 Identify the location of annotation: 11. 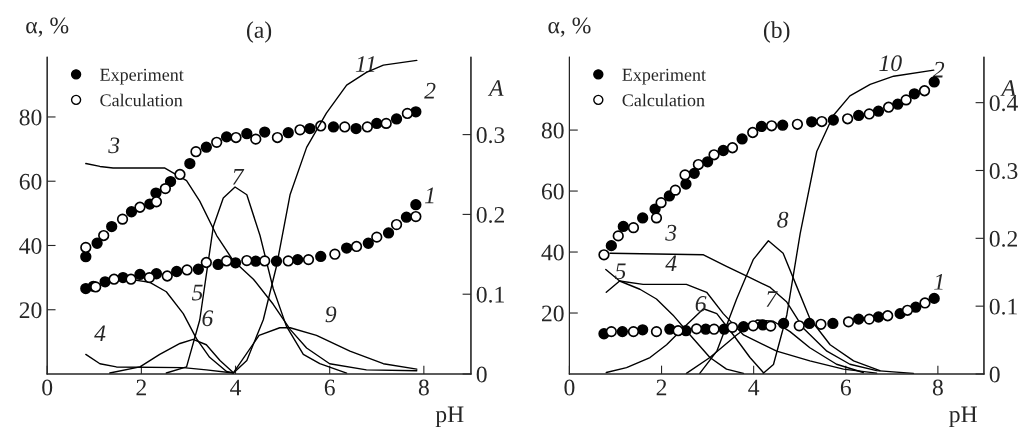
(365, 64).